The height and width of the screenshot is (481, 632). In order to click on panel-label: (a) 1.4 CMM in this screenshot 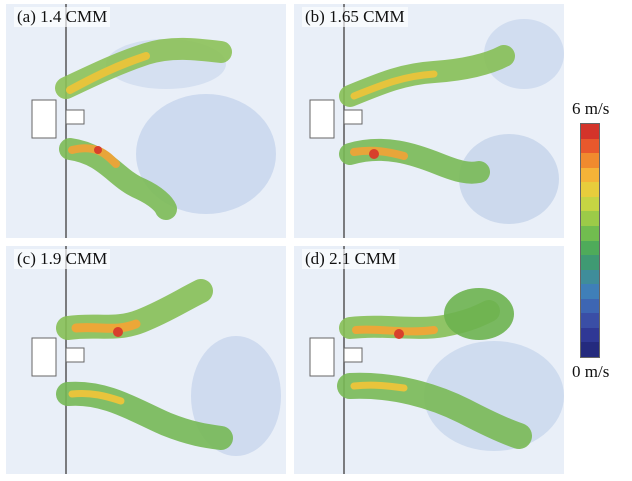, I will do `click(62, 17)`.